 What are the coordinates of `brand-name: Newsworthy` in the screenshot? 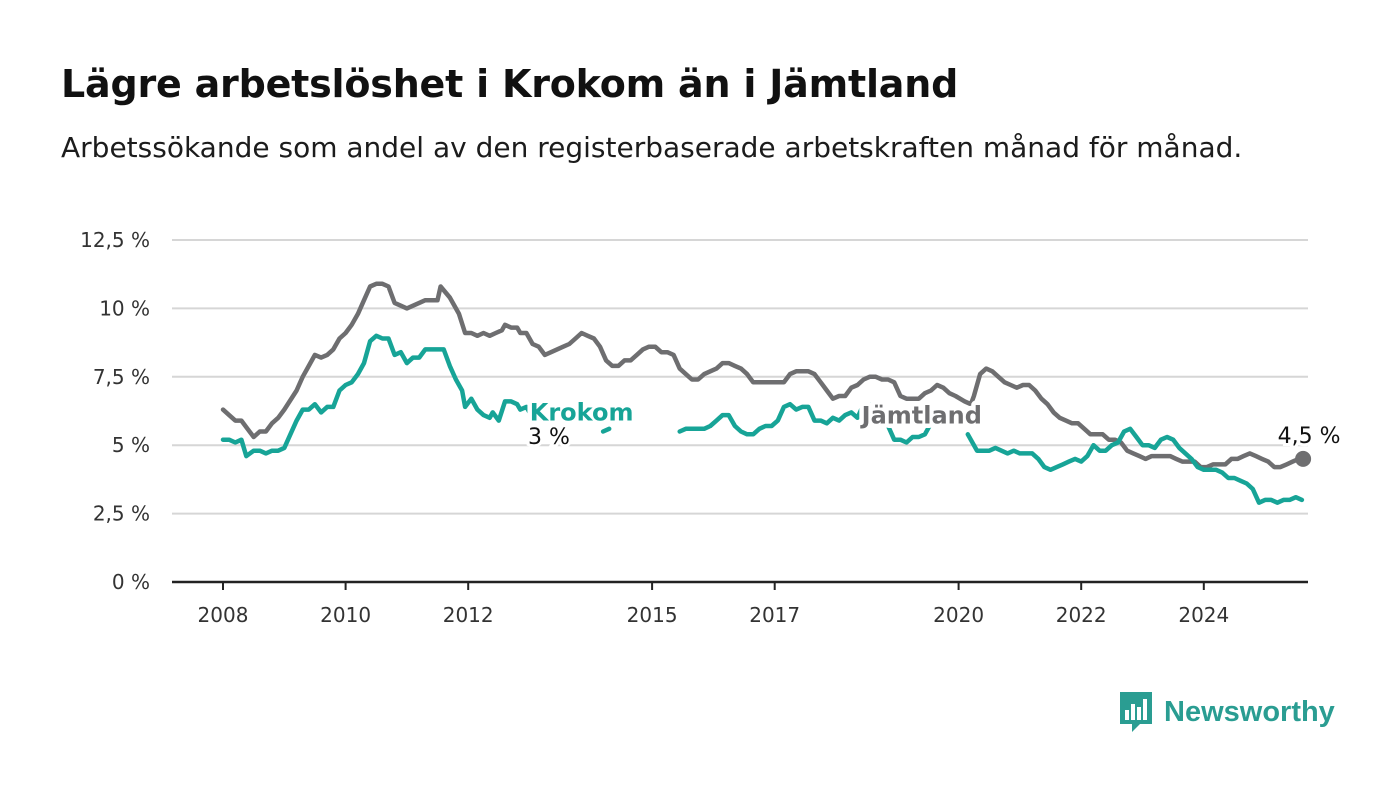 It's located at (1249, 711).